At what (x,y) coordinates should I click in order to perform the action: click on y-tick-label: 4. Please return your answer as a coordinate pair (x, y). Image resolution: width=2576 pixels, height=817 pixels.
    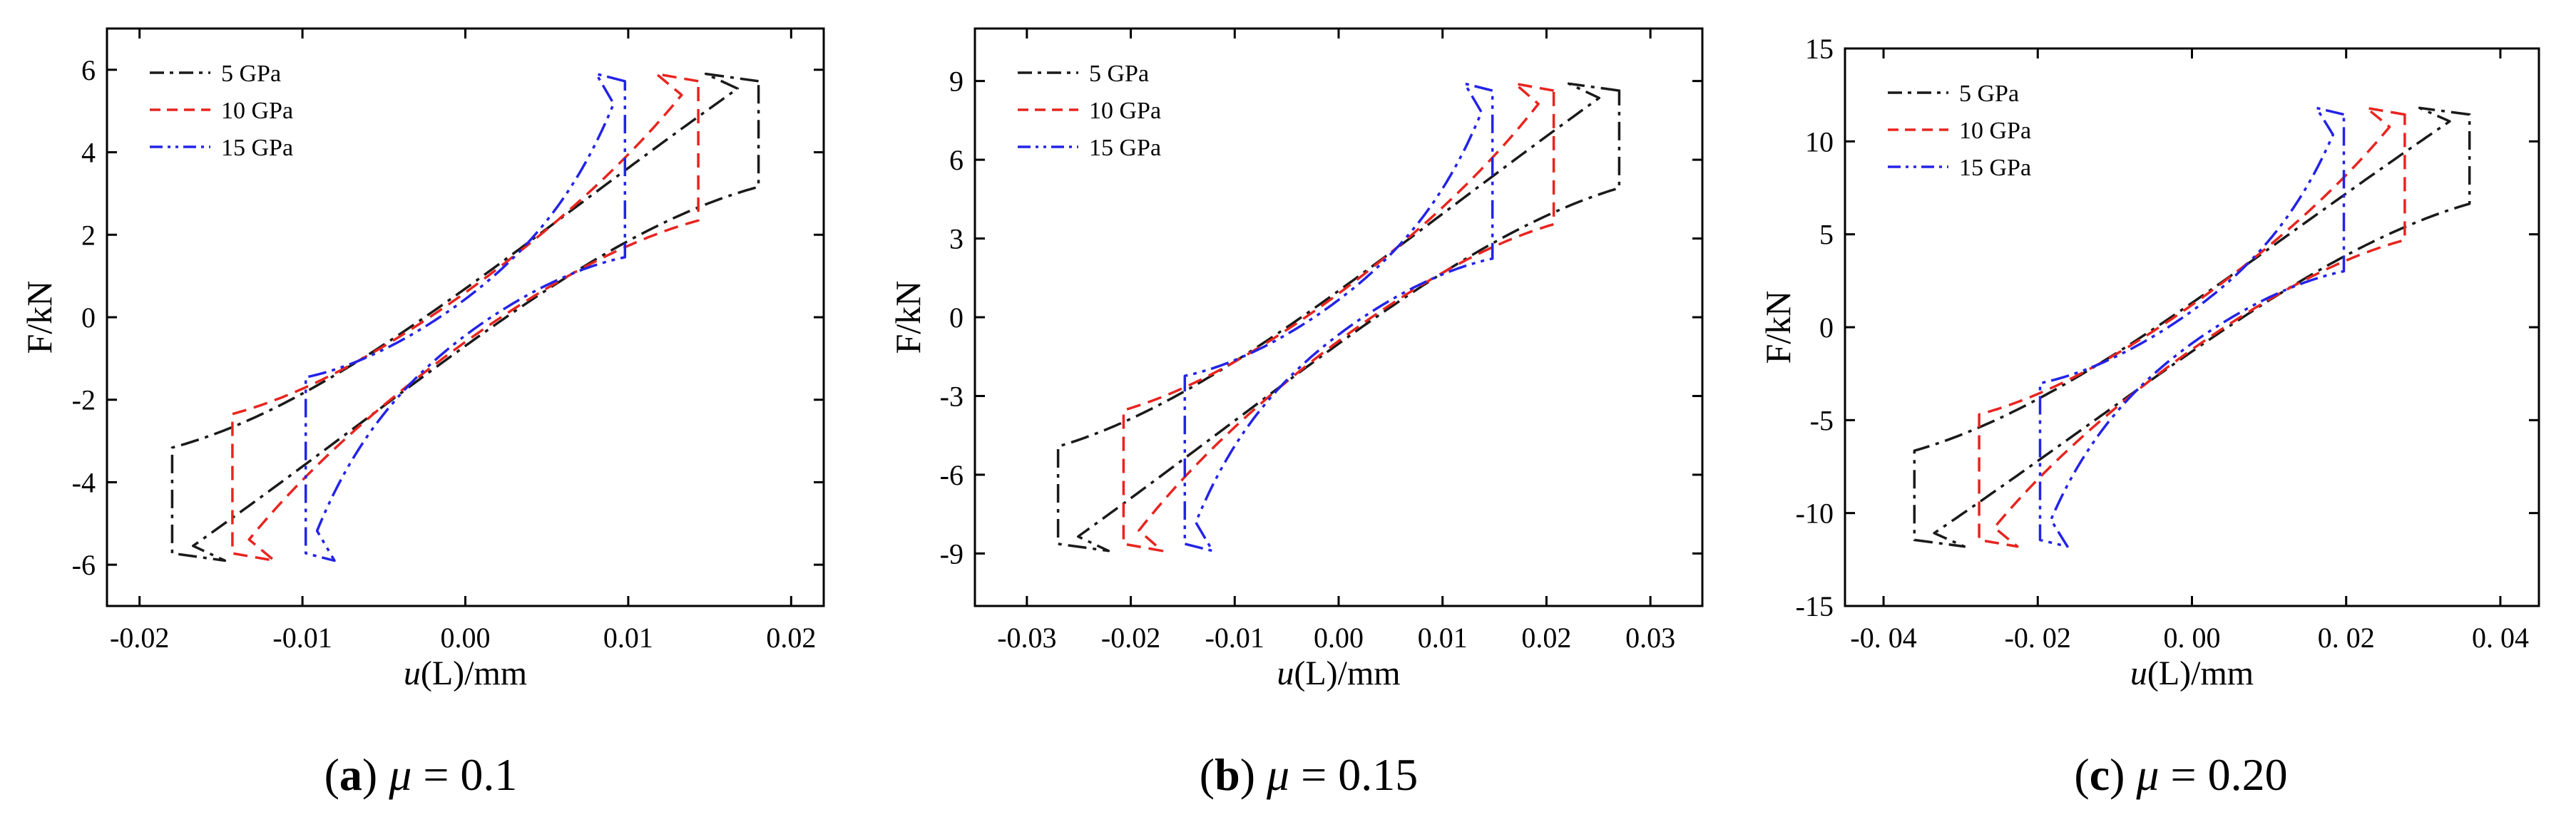
    Looking at the image, I should click on (88, 153).